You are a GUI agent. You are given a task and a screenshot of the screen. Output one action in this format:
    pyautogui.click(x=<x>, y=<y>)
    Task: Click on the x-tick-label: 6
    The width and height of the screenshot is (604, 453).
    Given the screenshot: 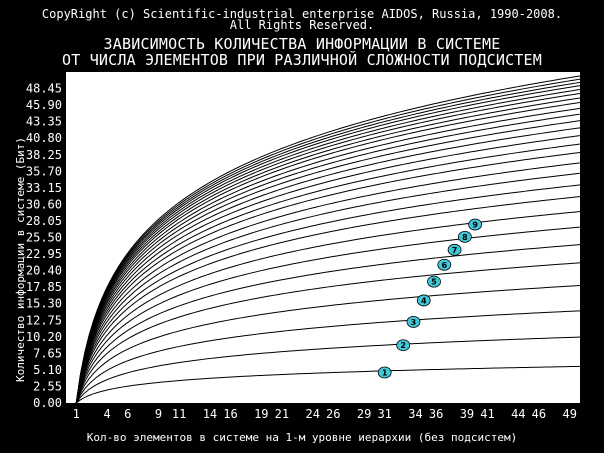 What is the action you would take?
    pyautogui.click(x=127, y=414)
    